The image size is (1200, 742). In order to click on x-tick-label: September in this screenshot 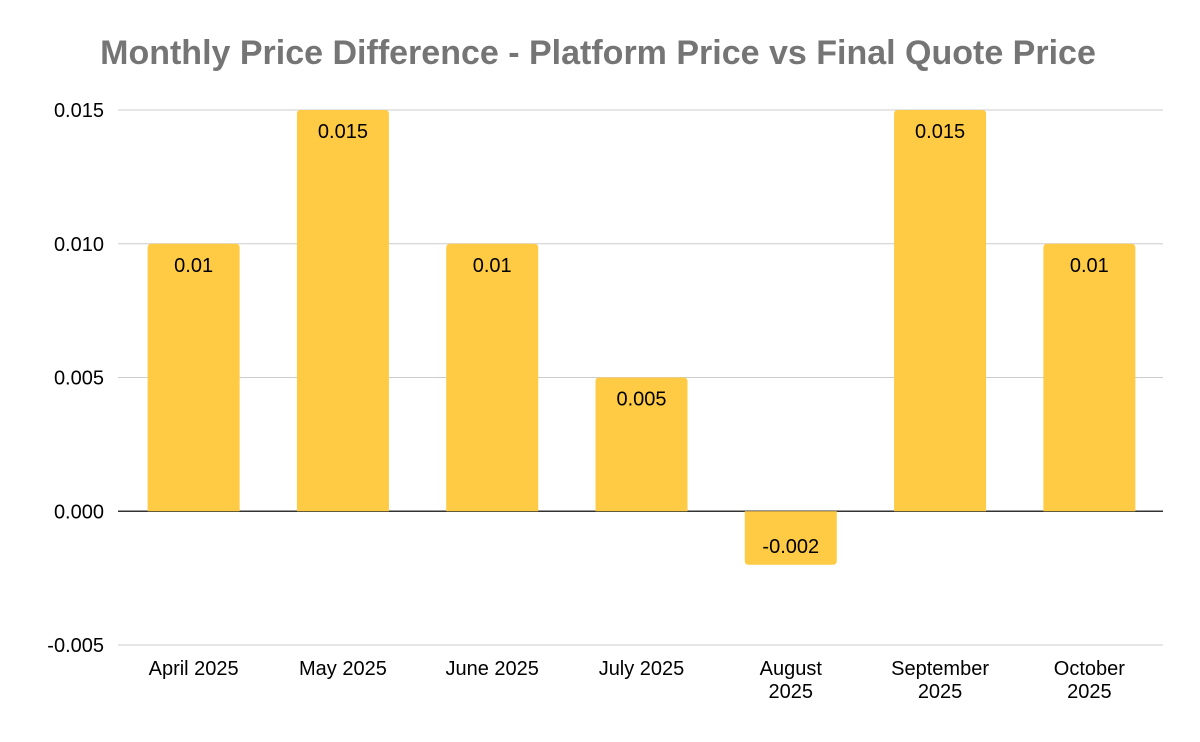, I will do `click(940, 669)`.